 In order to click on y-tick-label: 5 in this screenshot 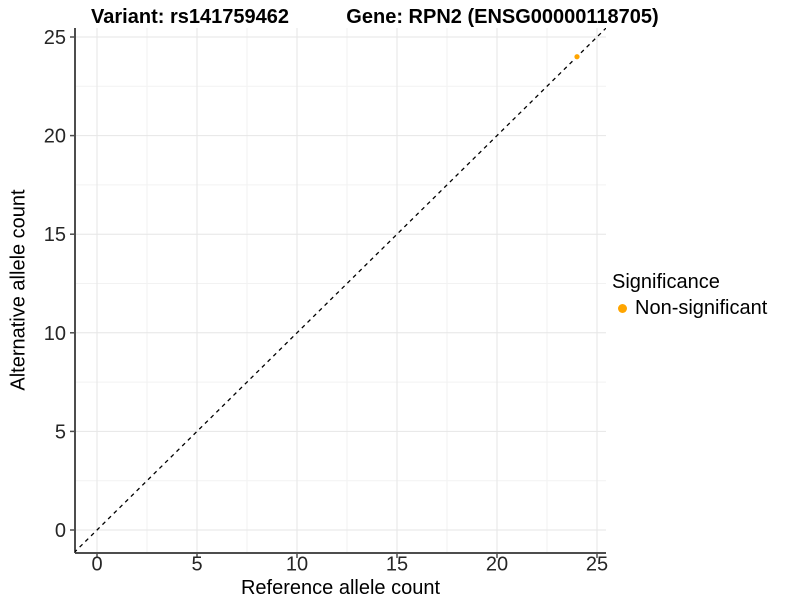, I will do `click(60, 432)`.